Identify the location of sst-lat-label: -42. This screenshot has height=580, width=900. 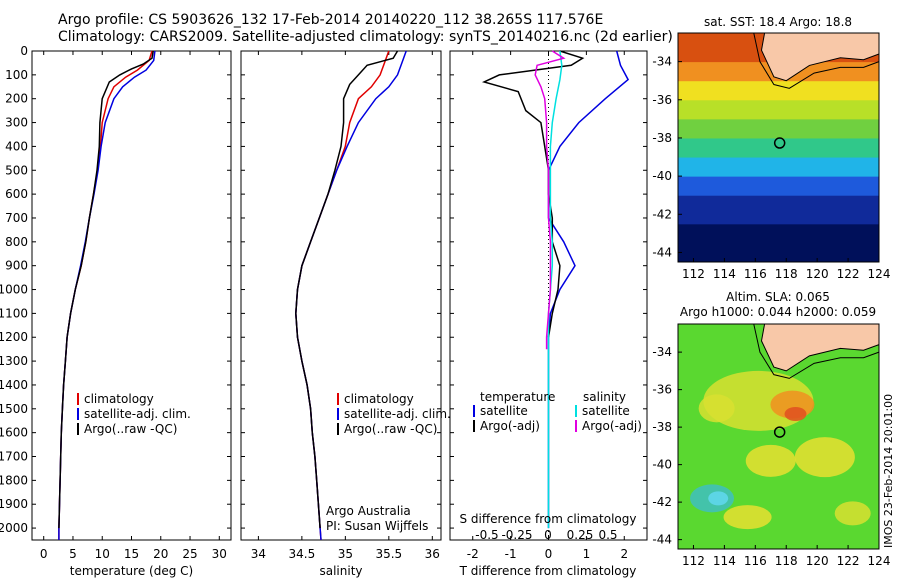
(662, 214).